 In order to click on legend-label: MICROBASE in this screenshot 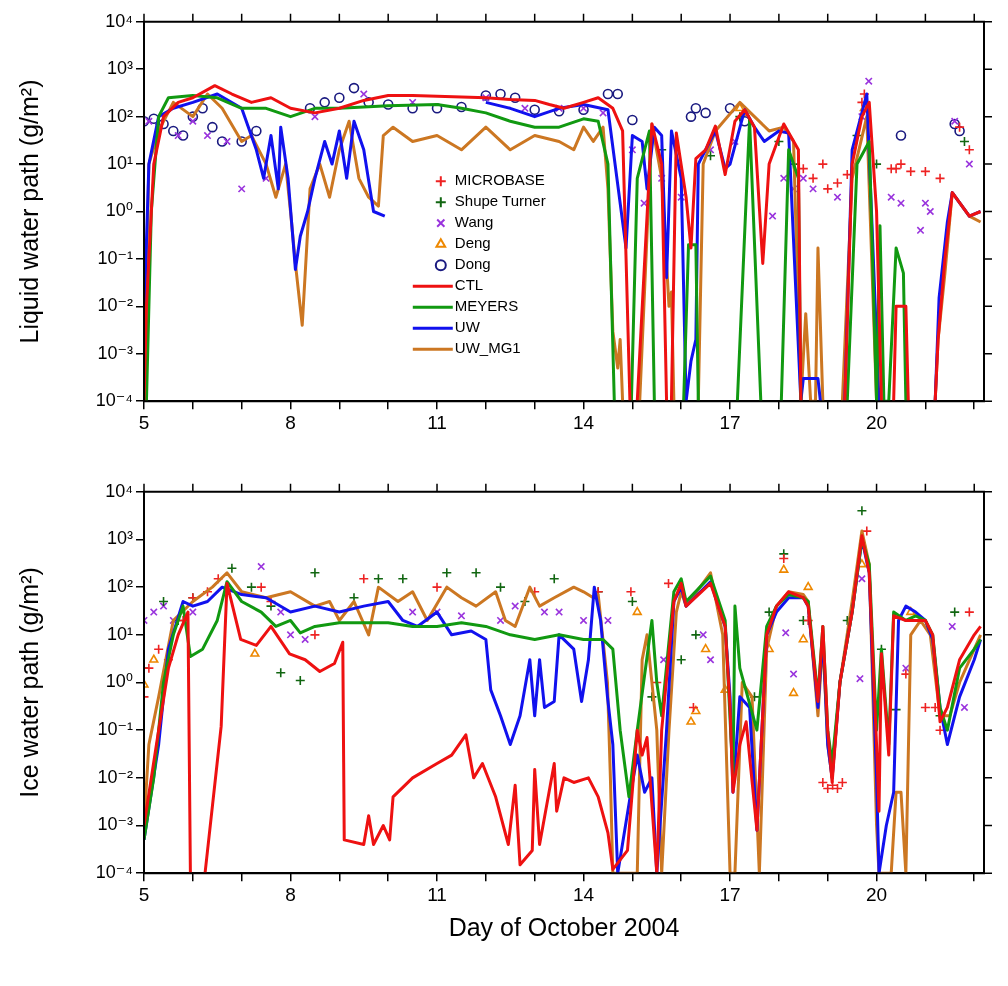, I will do `click(499, 180)`.